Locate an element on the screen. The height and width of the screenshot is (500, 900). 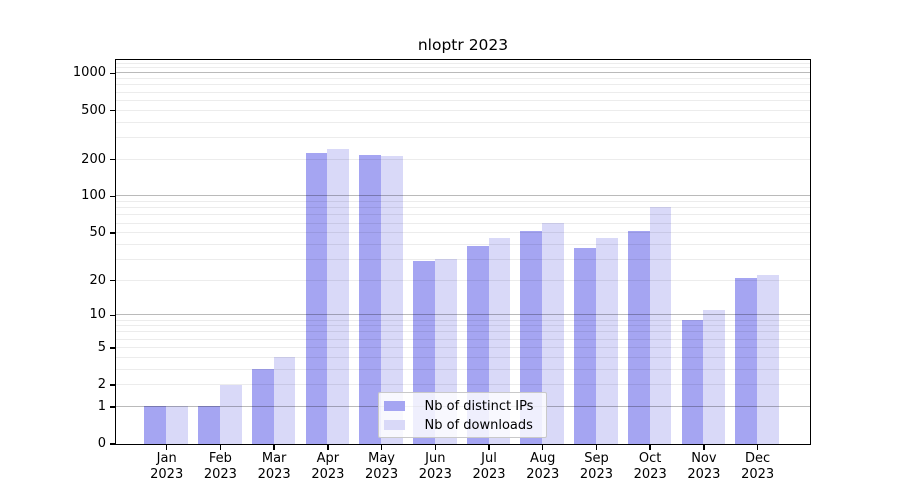
legend-item-distinct-ips: Nb of distinct IPs is located at coordinates (461, 406).